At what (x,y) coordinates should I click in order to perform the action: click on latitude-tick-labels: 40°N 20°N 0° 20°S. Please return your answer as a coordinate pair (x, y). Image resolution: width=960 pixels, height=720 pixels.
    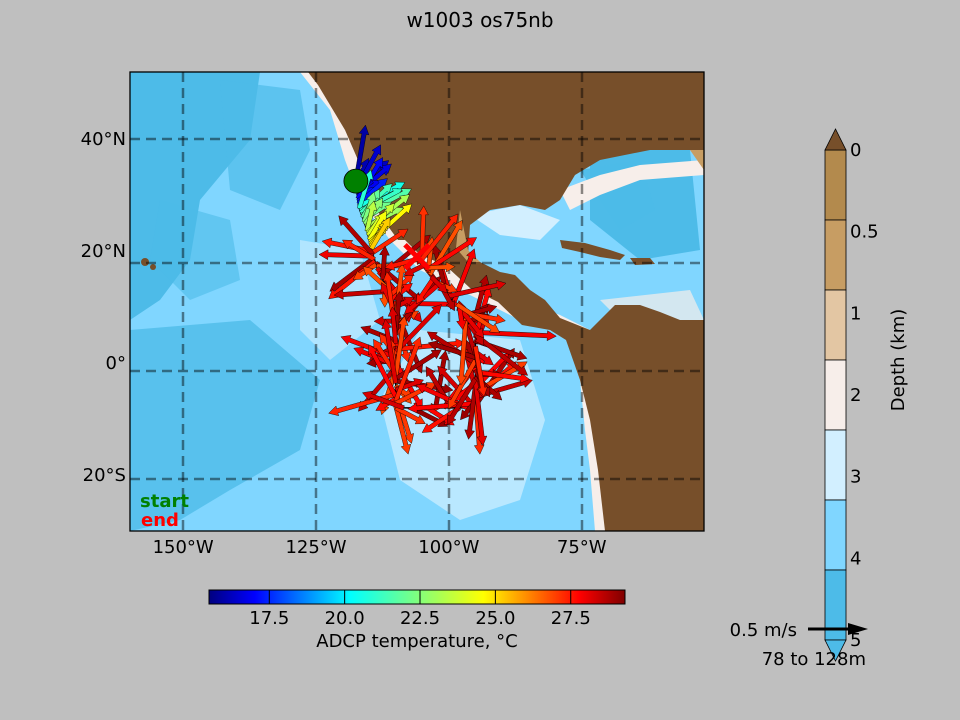
    Looking at the image, I should click on (103, 307).